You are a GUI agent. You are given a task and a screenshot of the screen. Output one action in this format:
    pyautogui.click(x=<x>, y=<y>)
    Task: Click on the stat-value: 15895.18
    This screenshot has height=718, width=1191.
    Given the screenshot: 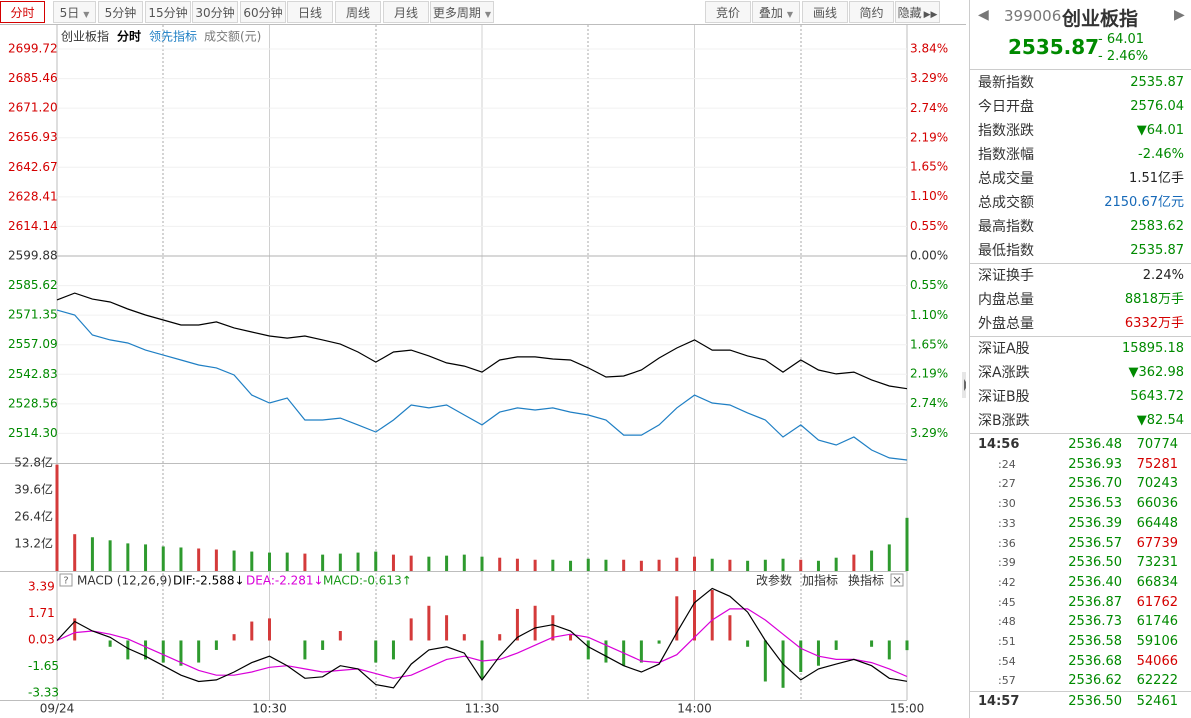 What is the action you would take?
    pyautogui.click(x=1152, y=348)
    